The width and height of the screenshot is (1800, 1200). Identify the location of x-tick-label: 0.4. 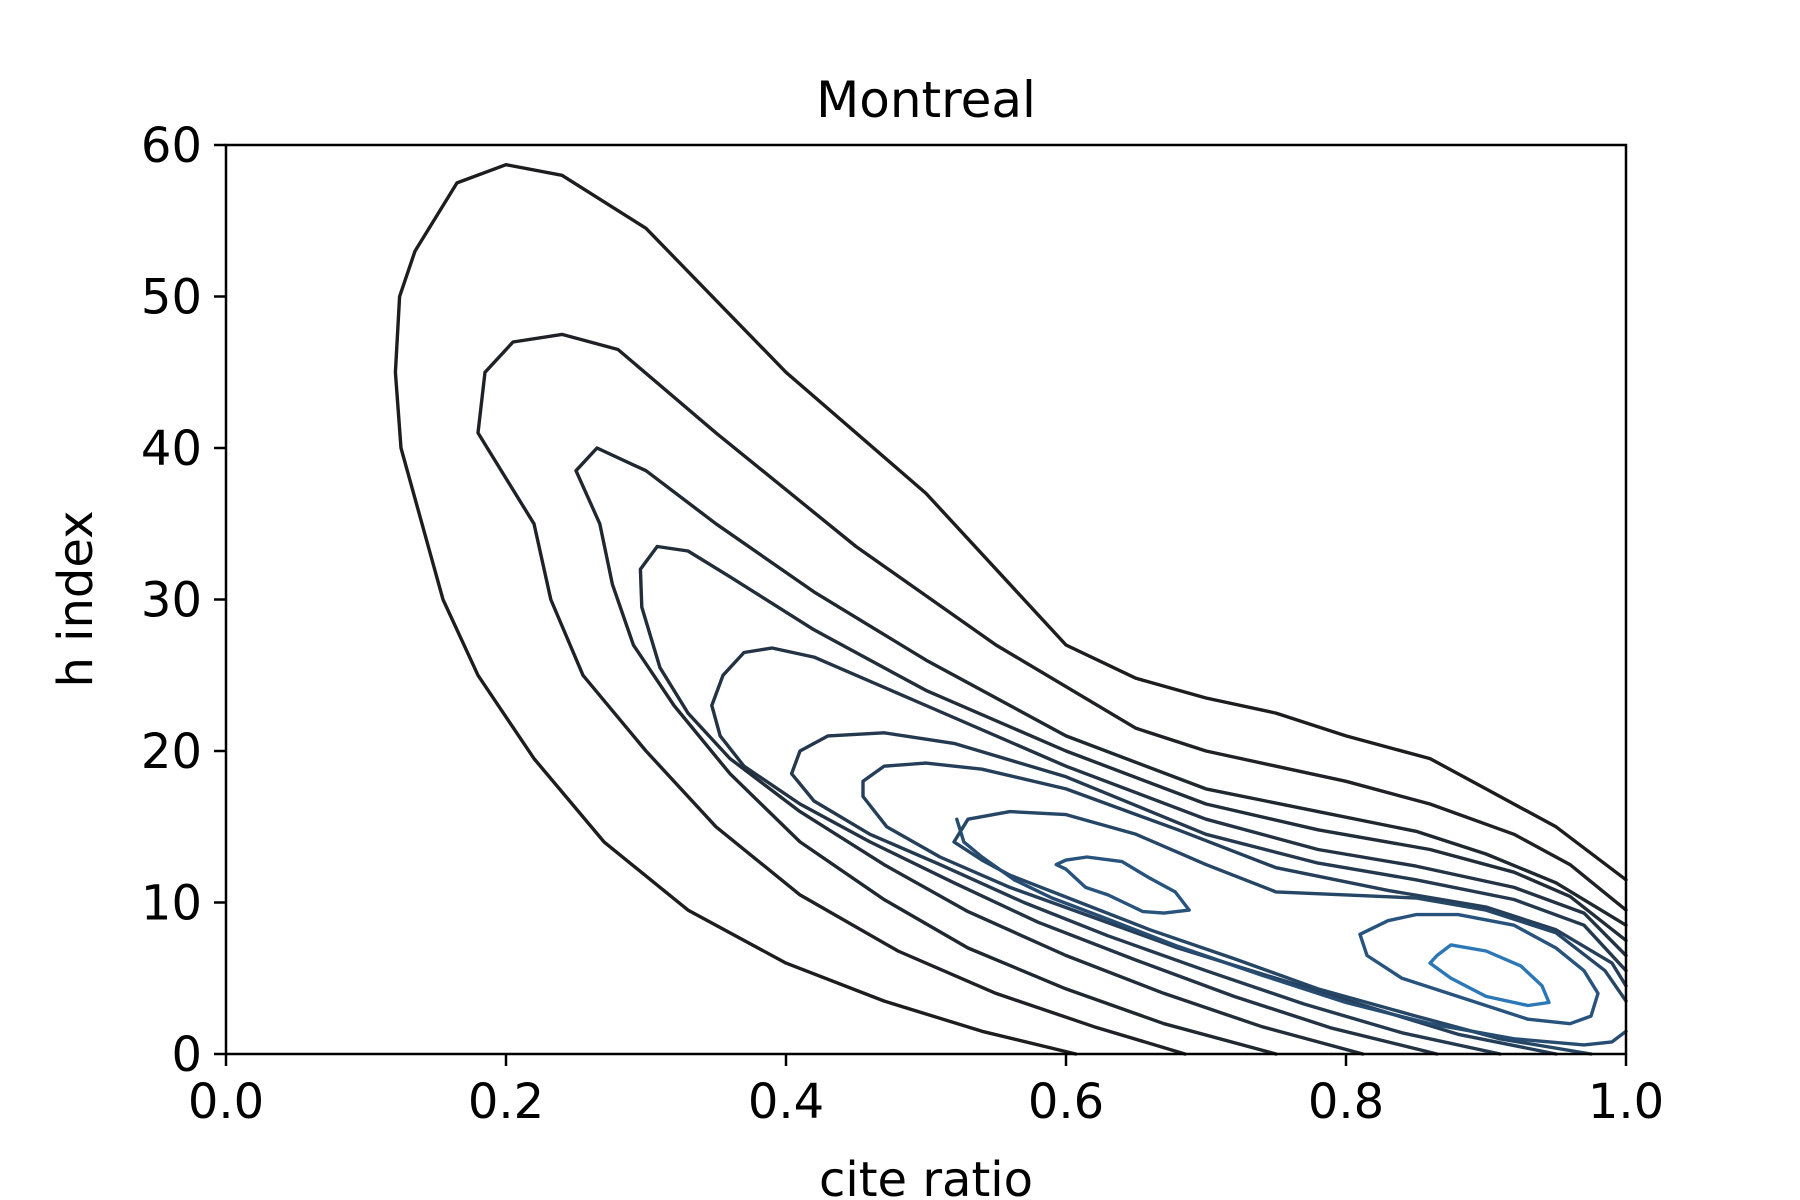
(786, 1102).